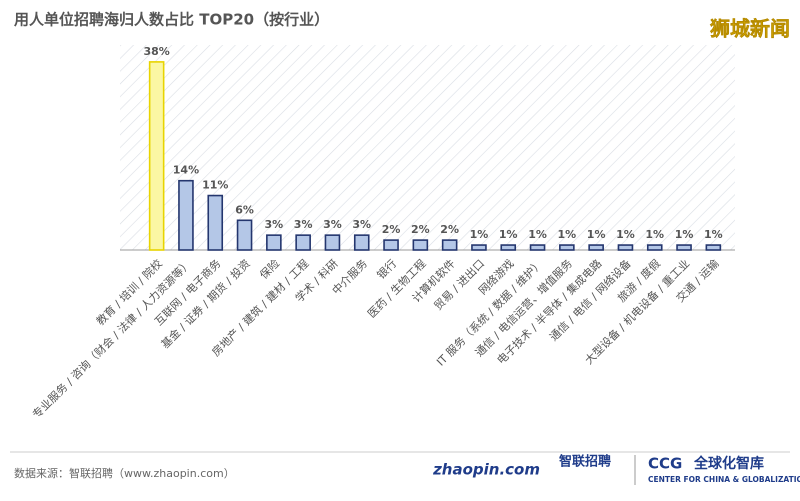  What do you see at coordinates (724, 479) in the screenshot?
I see `ccg-sub: CENTER FOR CHINA & GLOBALIZATION` at bounding box center [724, 479].